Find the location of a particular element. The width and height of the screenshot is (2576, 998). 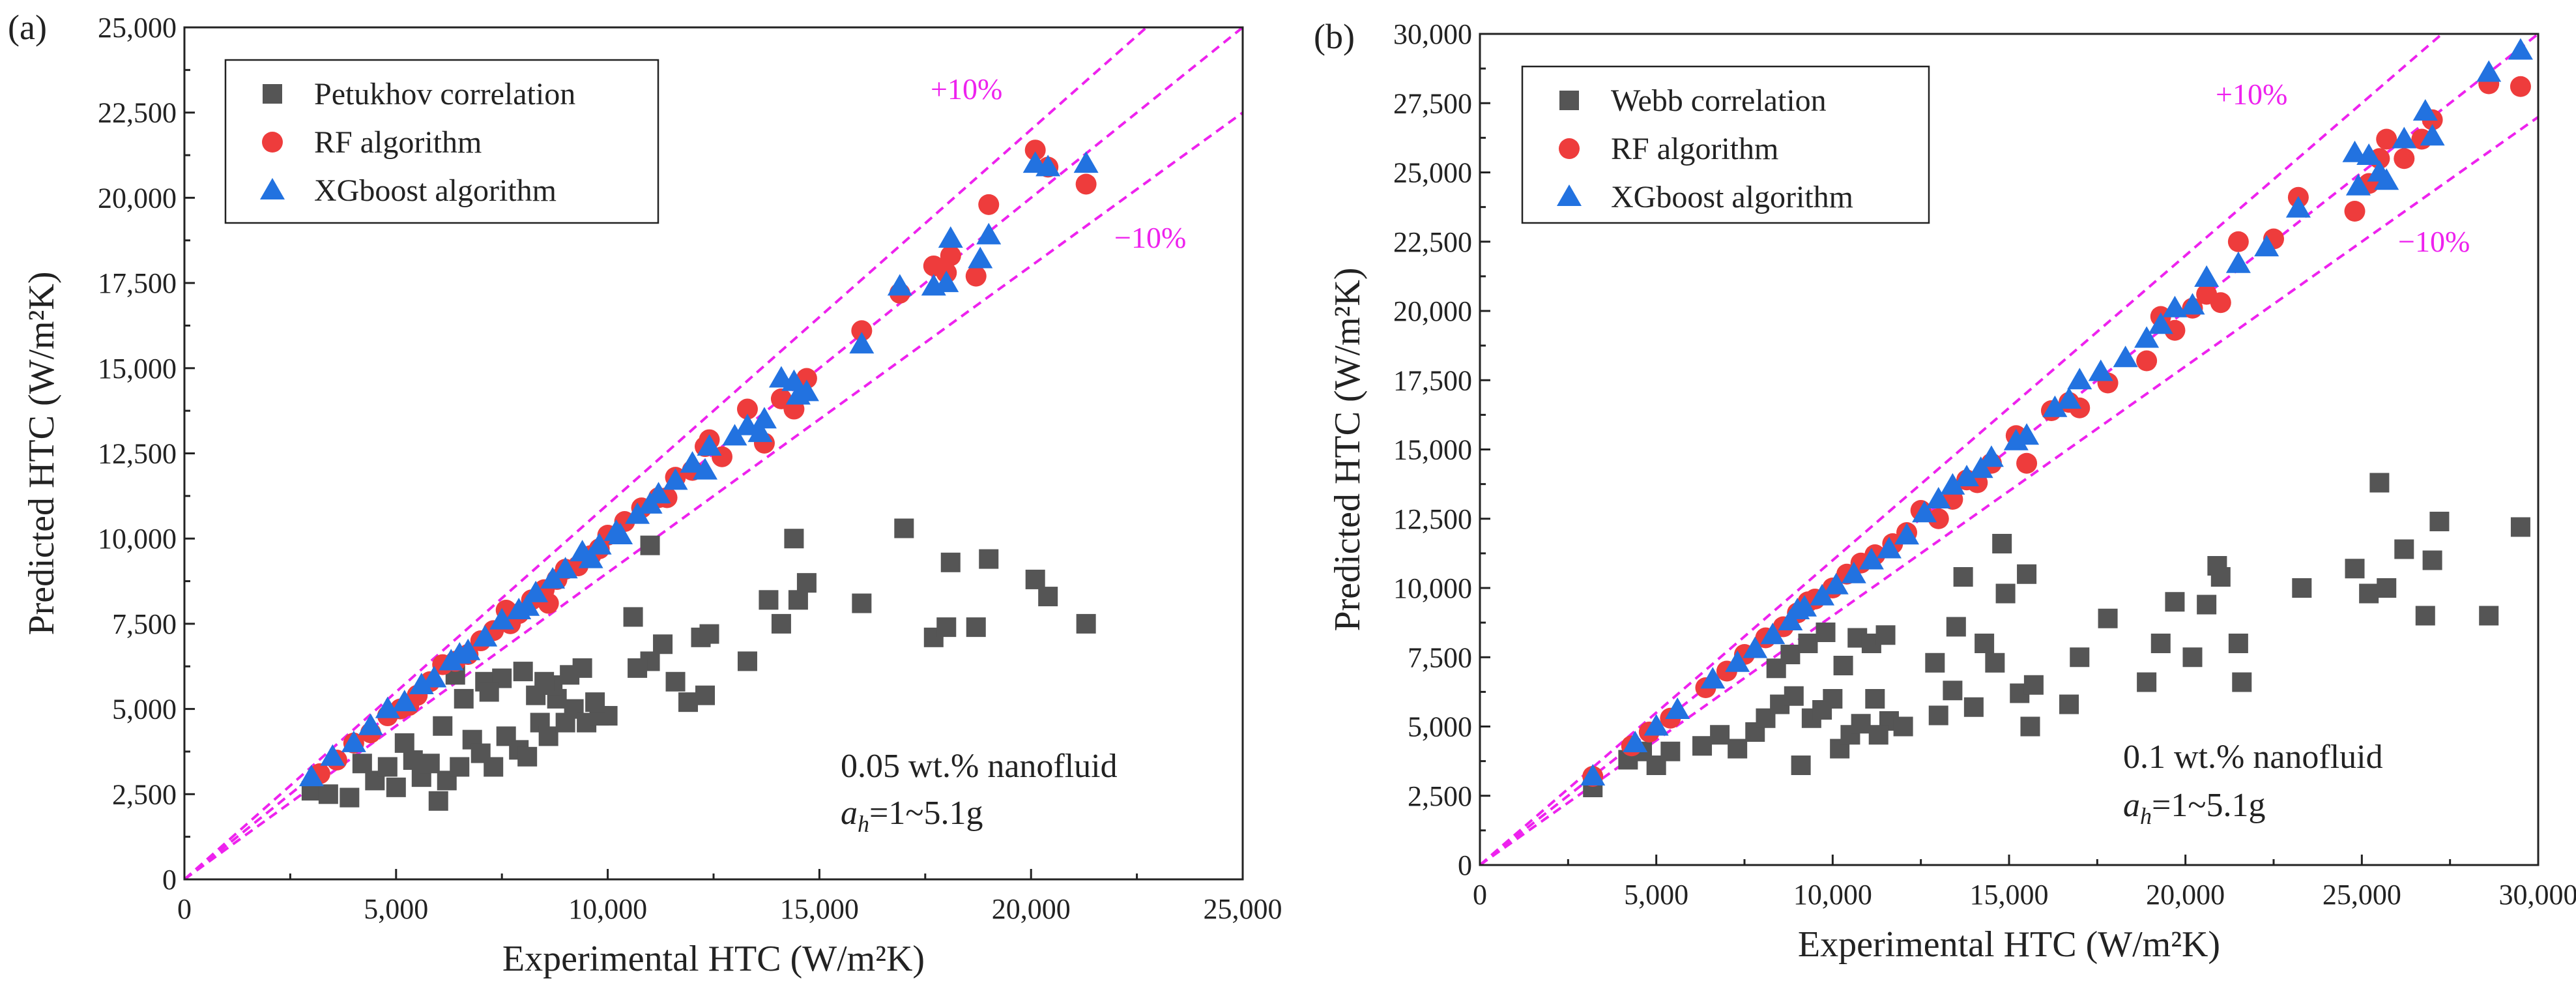

legend-label-rf: RF algorithm is located at coordinates (1694, 149).